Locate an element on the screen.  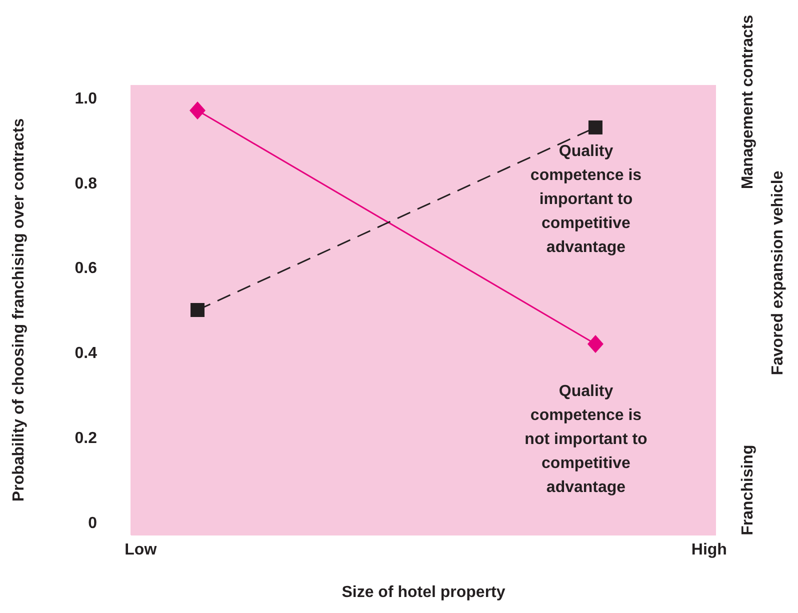
y-tick-label: 0.4 is located at coordinates (86, 353).